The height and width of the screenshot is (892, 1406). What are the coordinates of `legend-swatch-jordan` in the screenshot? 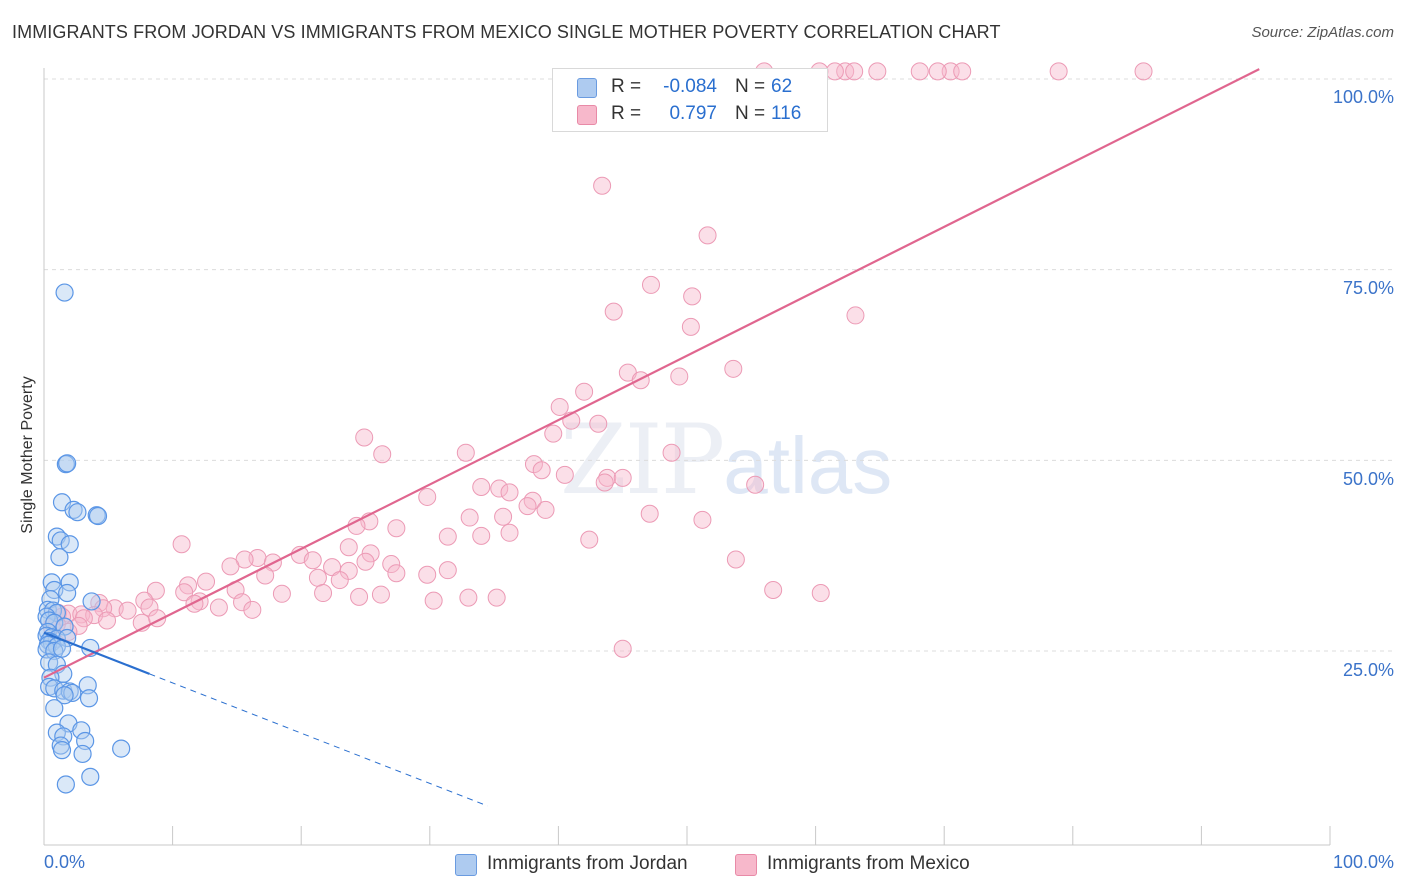 It's located at (466, 865).